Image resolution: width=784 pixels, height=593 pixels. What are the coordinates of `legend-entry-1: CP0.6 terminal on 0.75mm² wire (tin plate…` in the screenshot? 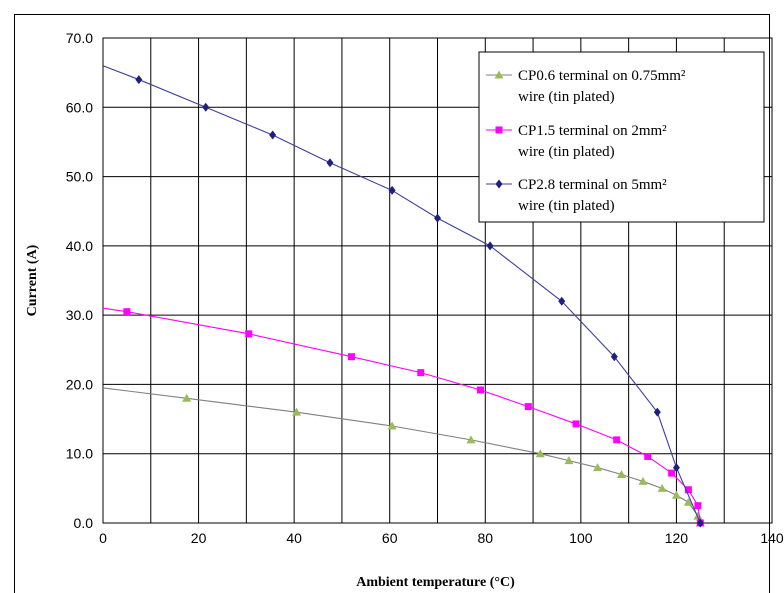 It's located at (586, 86).